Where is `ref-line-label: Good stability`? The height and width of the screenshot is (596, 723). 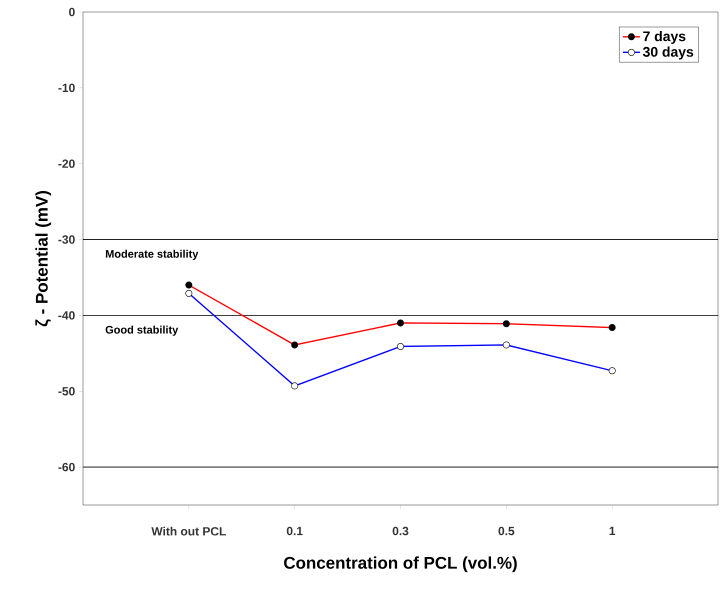
ref-line-label: Good stability is located at coordinates (142, 331).